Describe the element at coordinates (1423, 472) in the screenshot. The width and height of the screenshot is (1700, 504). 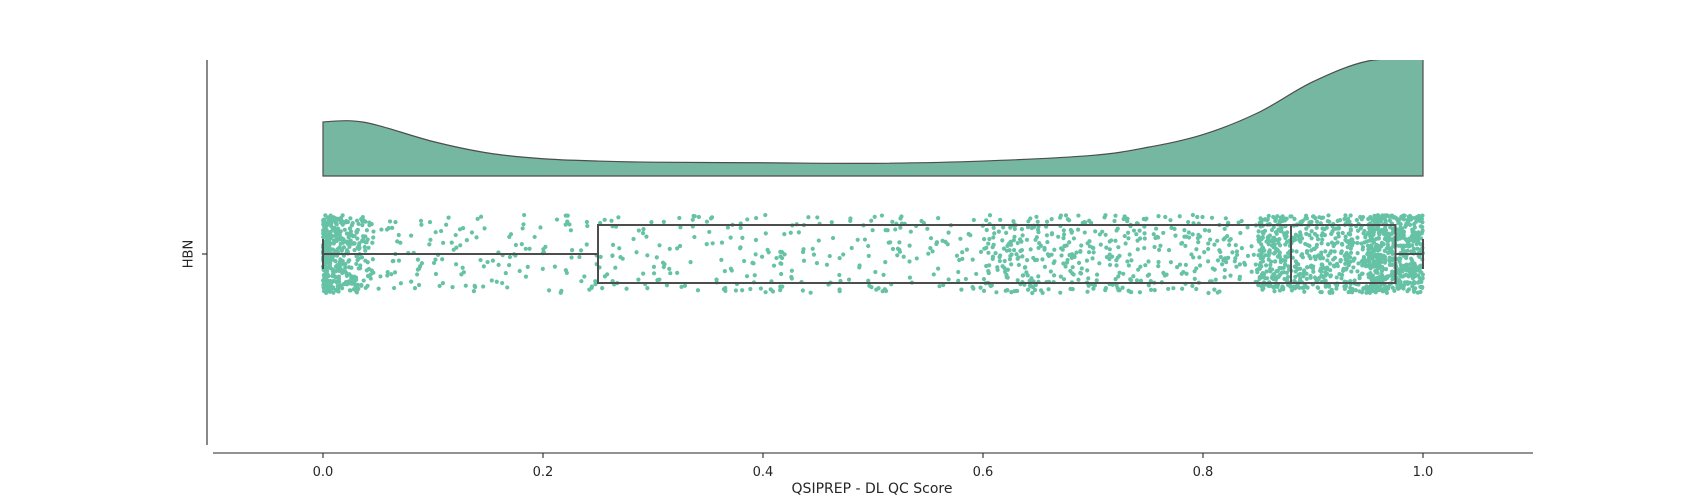
I see `x-tick-label: 1.0` at that location.